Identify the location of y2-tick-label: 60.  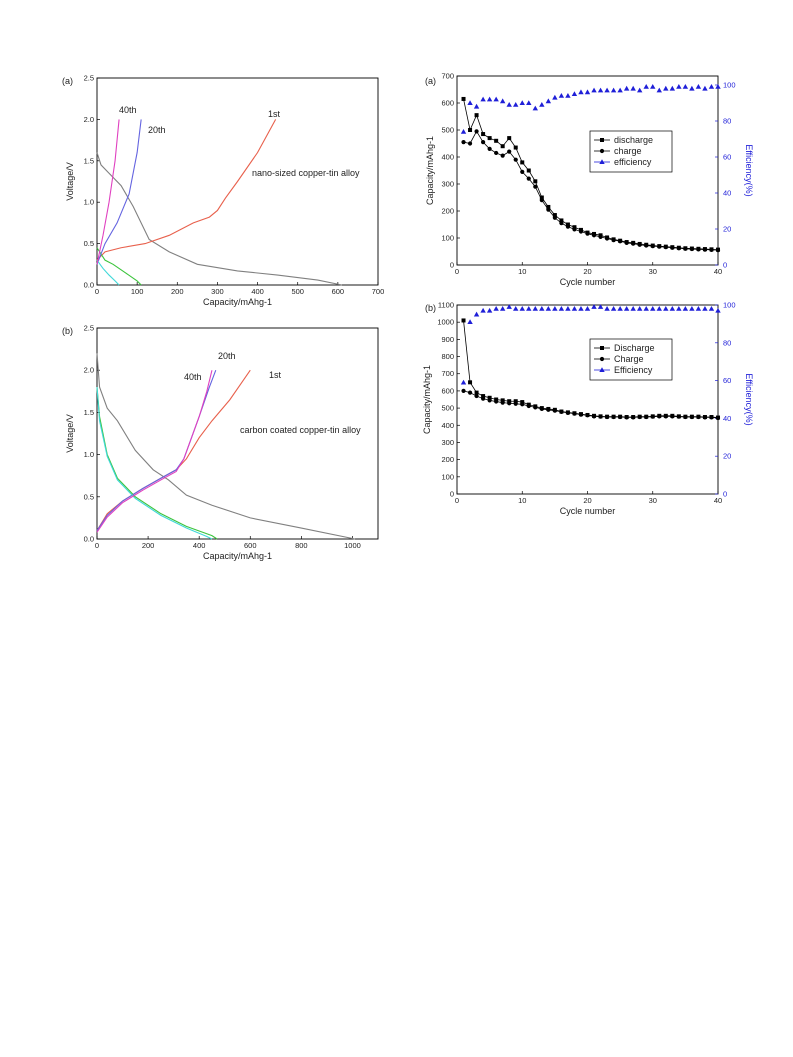
(727, 380).